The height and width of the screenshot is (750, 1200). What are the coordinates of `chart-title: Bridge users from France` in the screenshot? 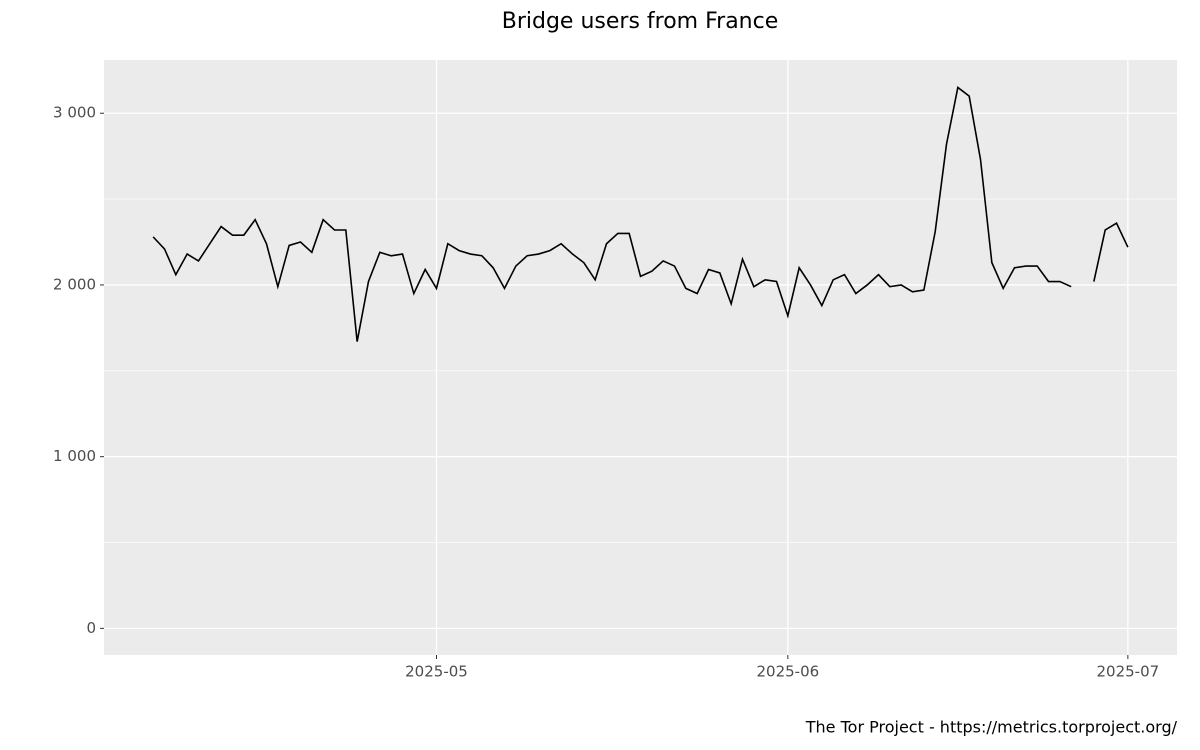 It's located at (640, 21).